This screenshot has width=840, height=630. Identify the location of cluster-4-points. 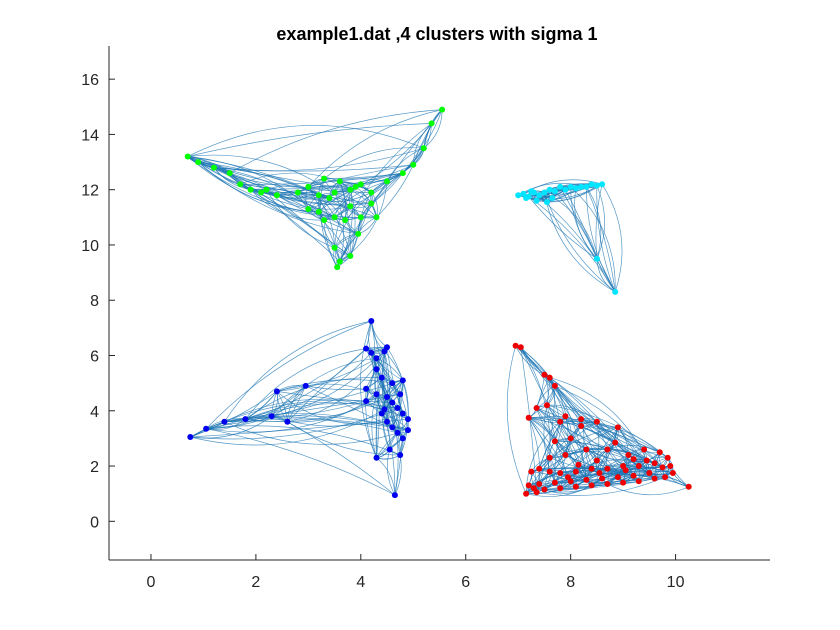
(602, 419).